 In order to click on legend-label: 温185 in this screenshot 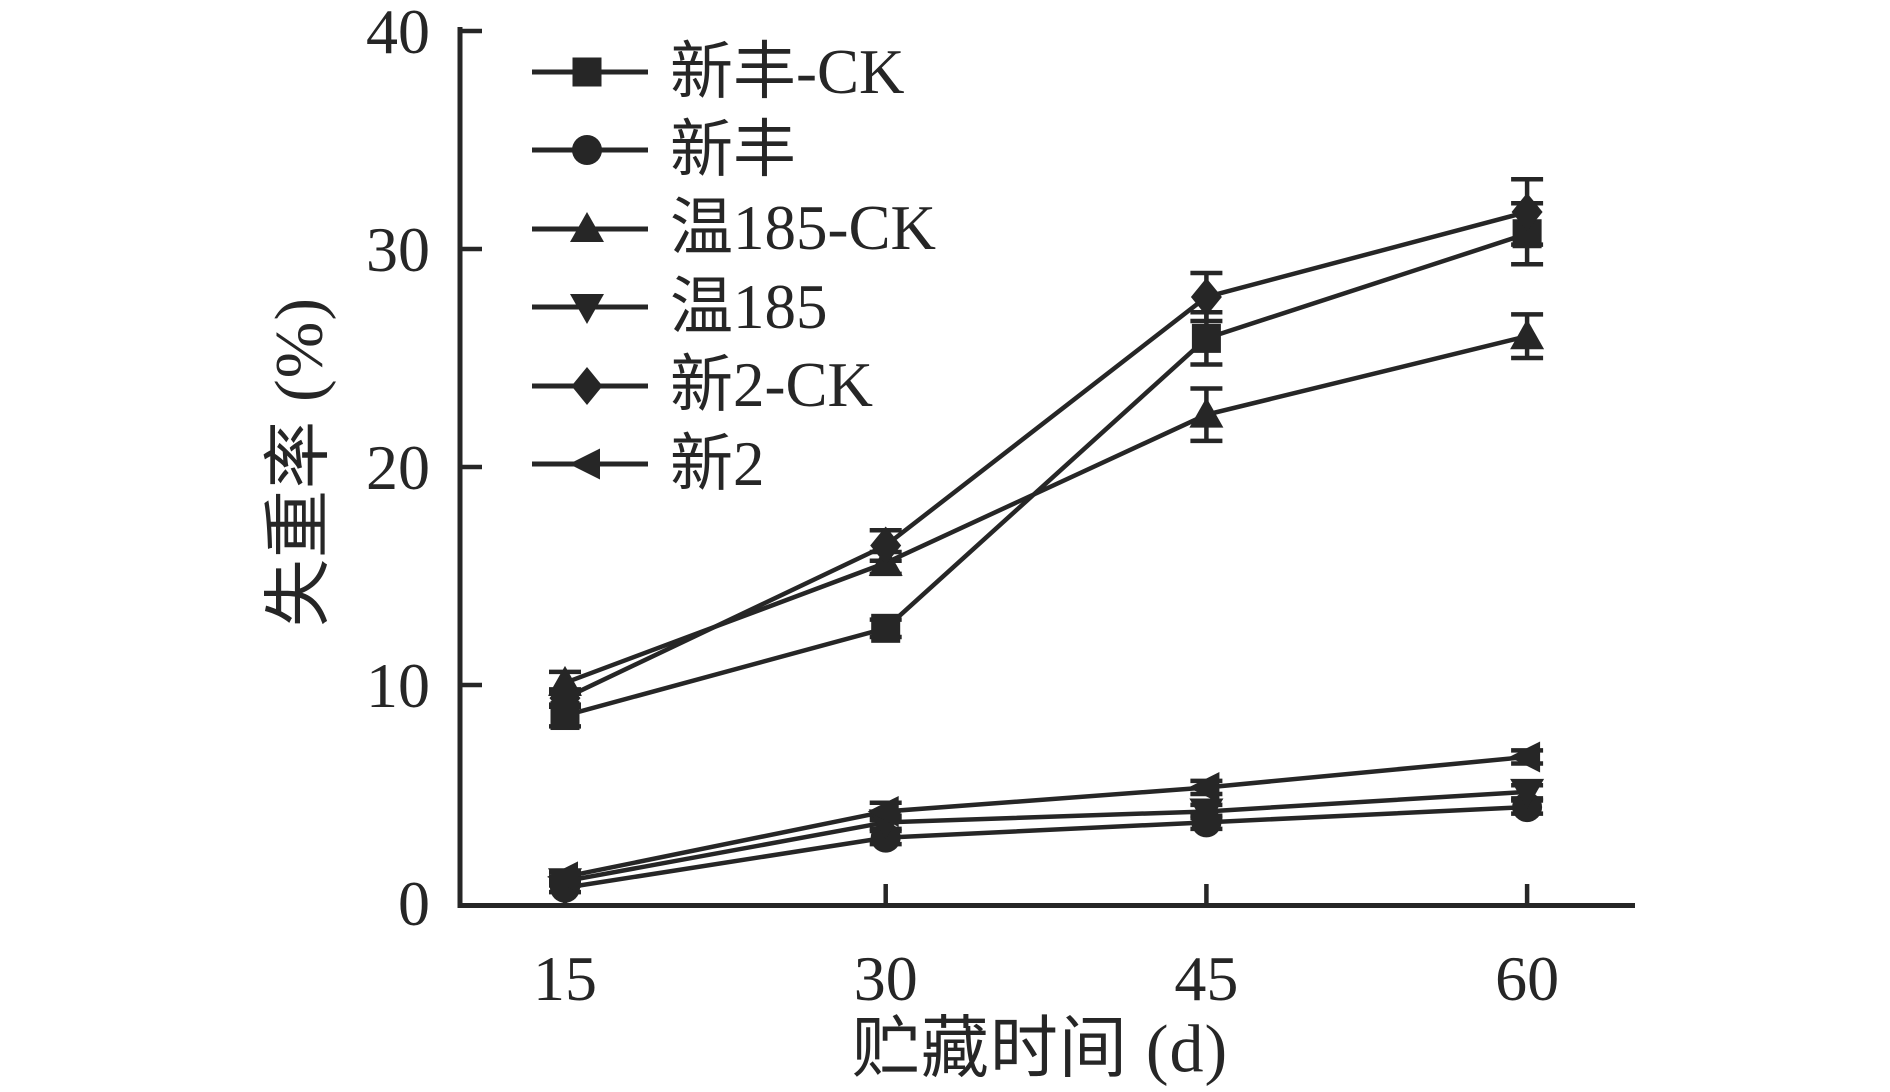, I will do `click(749, 306)`.